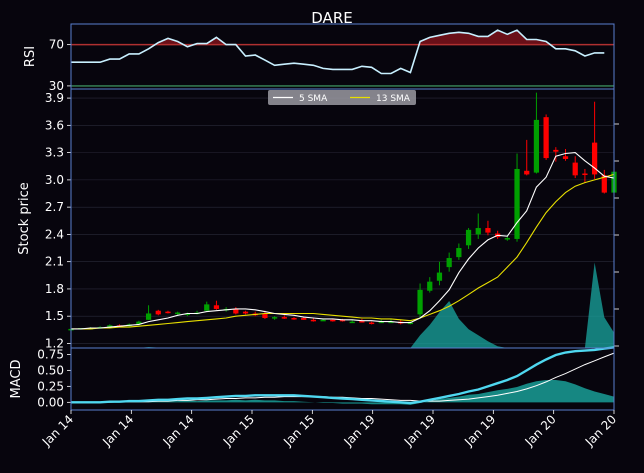 The width and height of the screenshot is (644, 473). I want to click on volume-right-ticks, so click(616, 235).